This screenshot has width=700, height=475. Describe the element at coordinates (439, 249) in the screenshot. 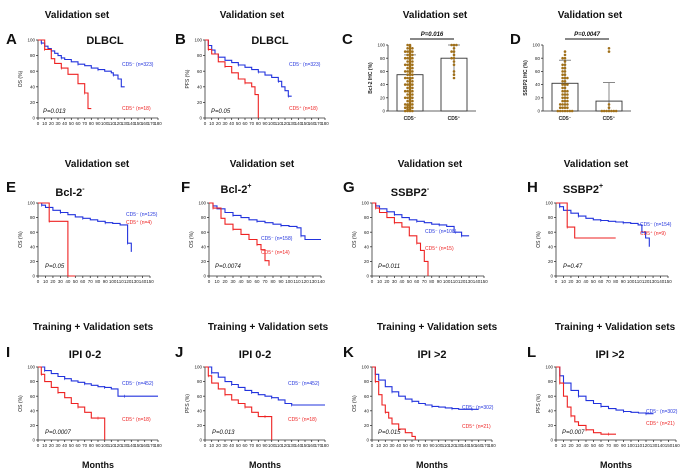

I see `legend-cd5-pos: CD5⁺ (n=15)` at that location.